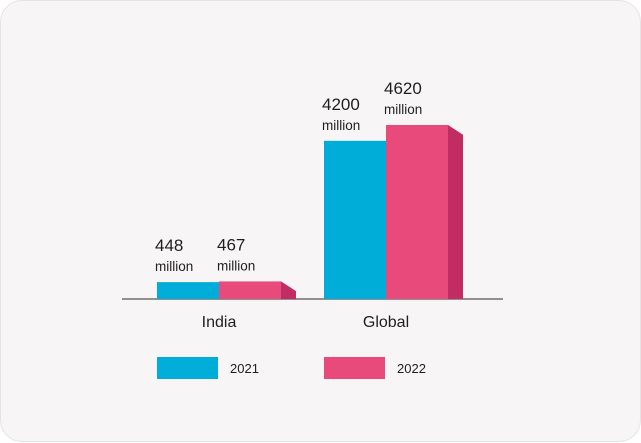  I want to click on legend-label-2021: 2021, so click(244, 368).